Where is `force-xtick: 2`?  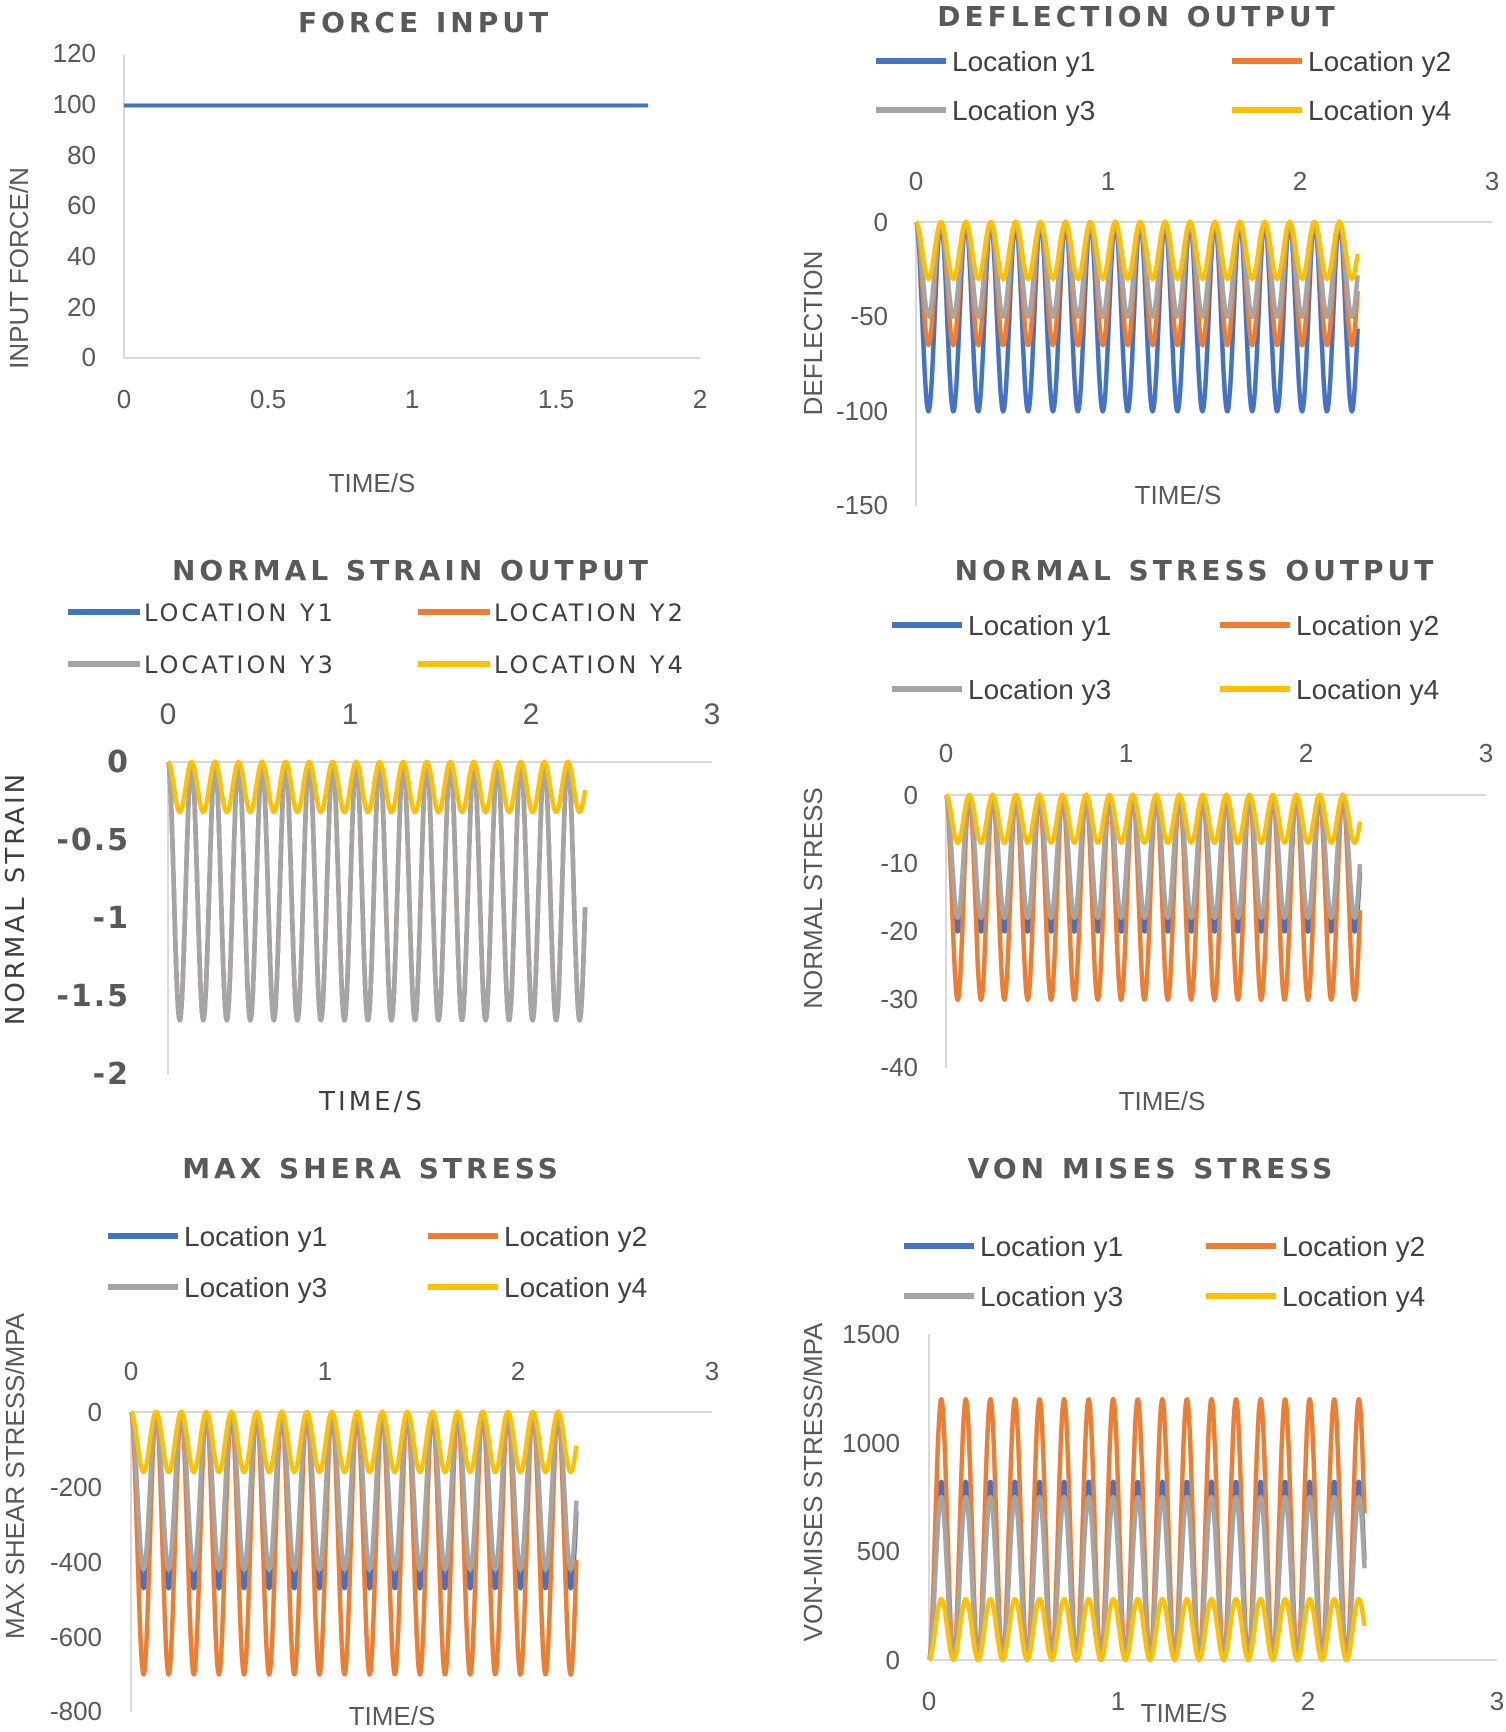 force-xtick: 2 is located at coordinates (700, 399).